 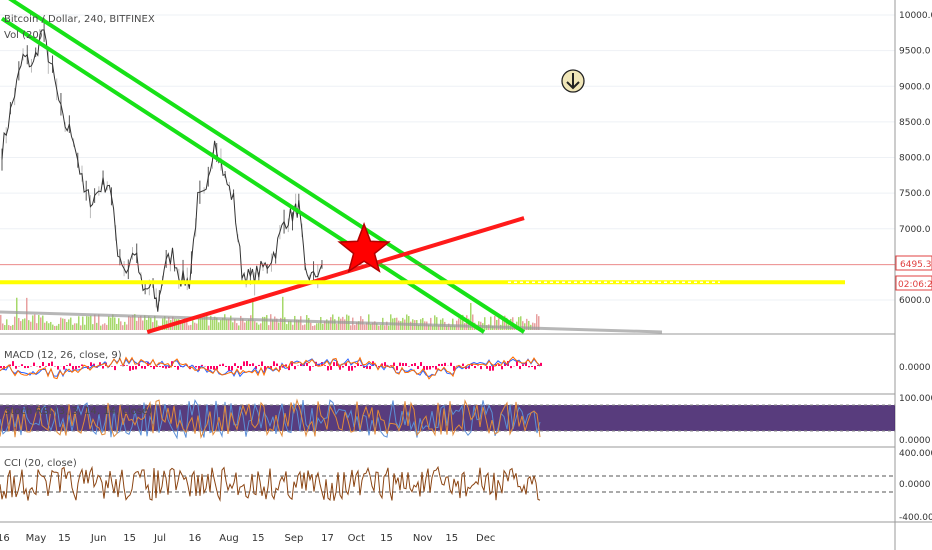 What do you see at coordinates (23, 35) in the screenshot?
I see `volume-label: Vol (20)` at bounding box center [23, 35].